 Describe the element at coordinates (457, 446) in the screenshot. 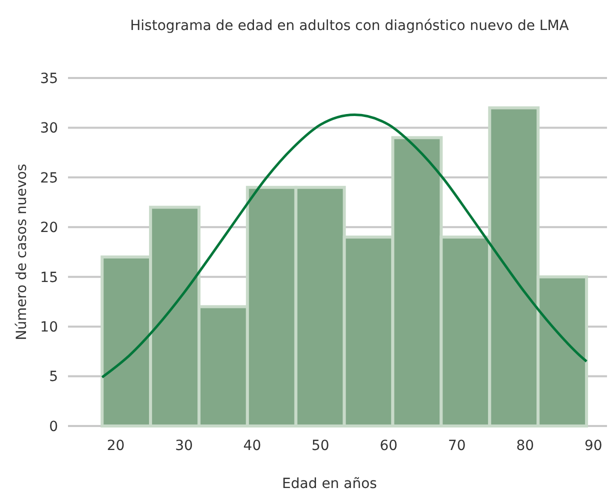

I see `x-tick-label: 70` at that location.